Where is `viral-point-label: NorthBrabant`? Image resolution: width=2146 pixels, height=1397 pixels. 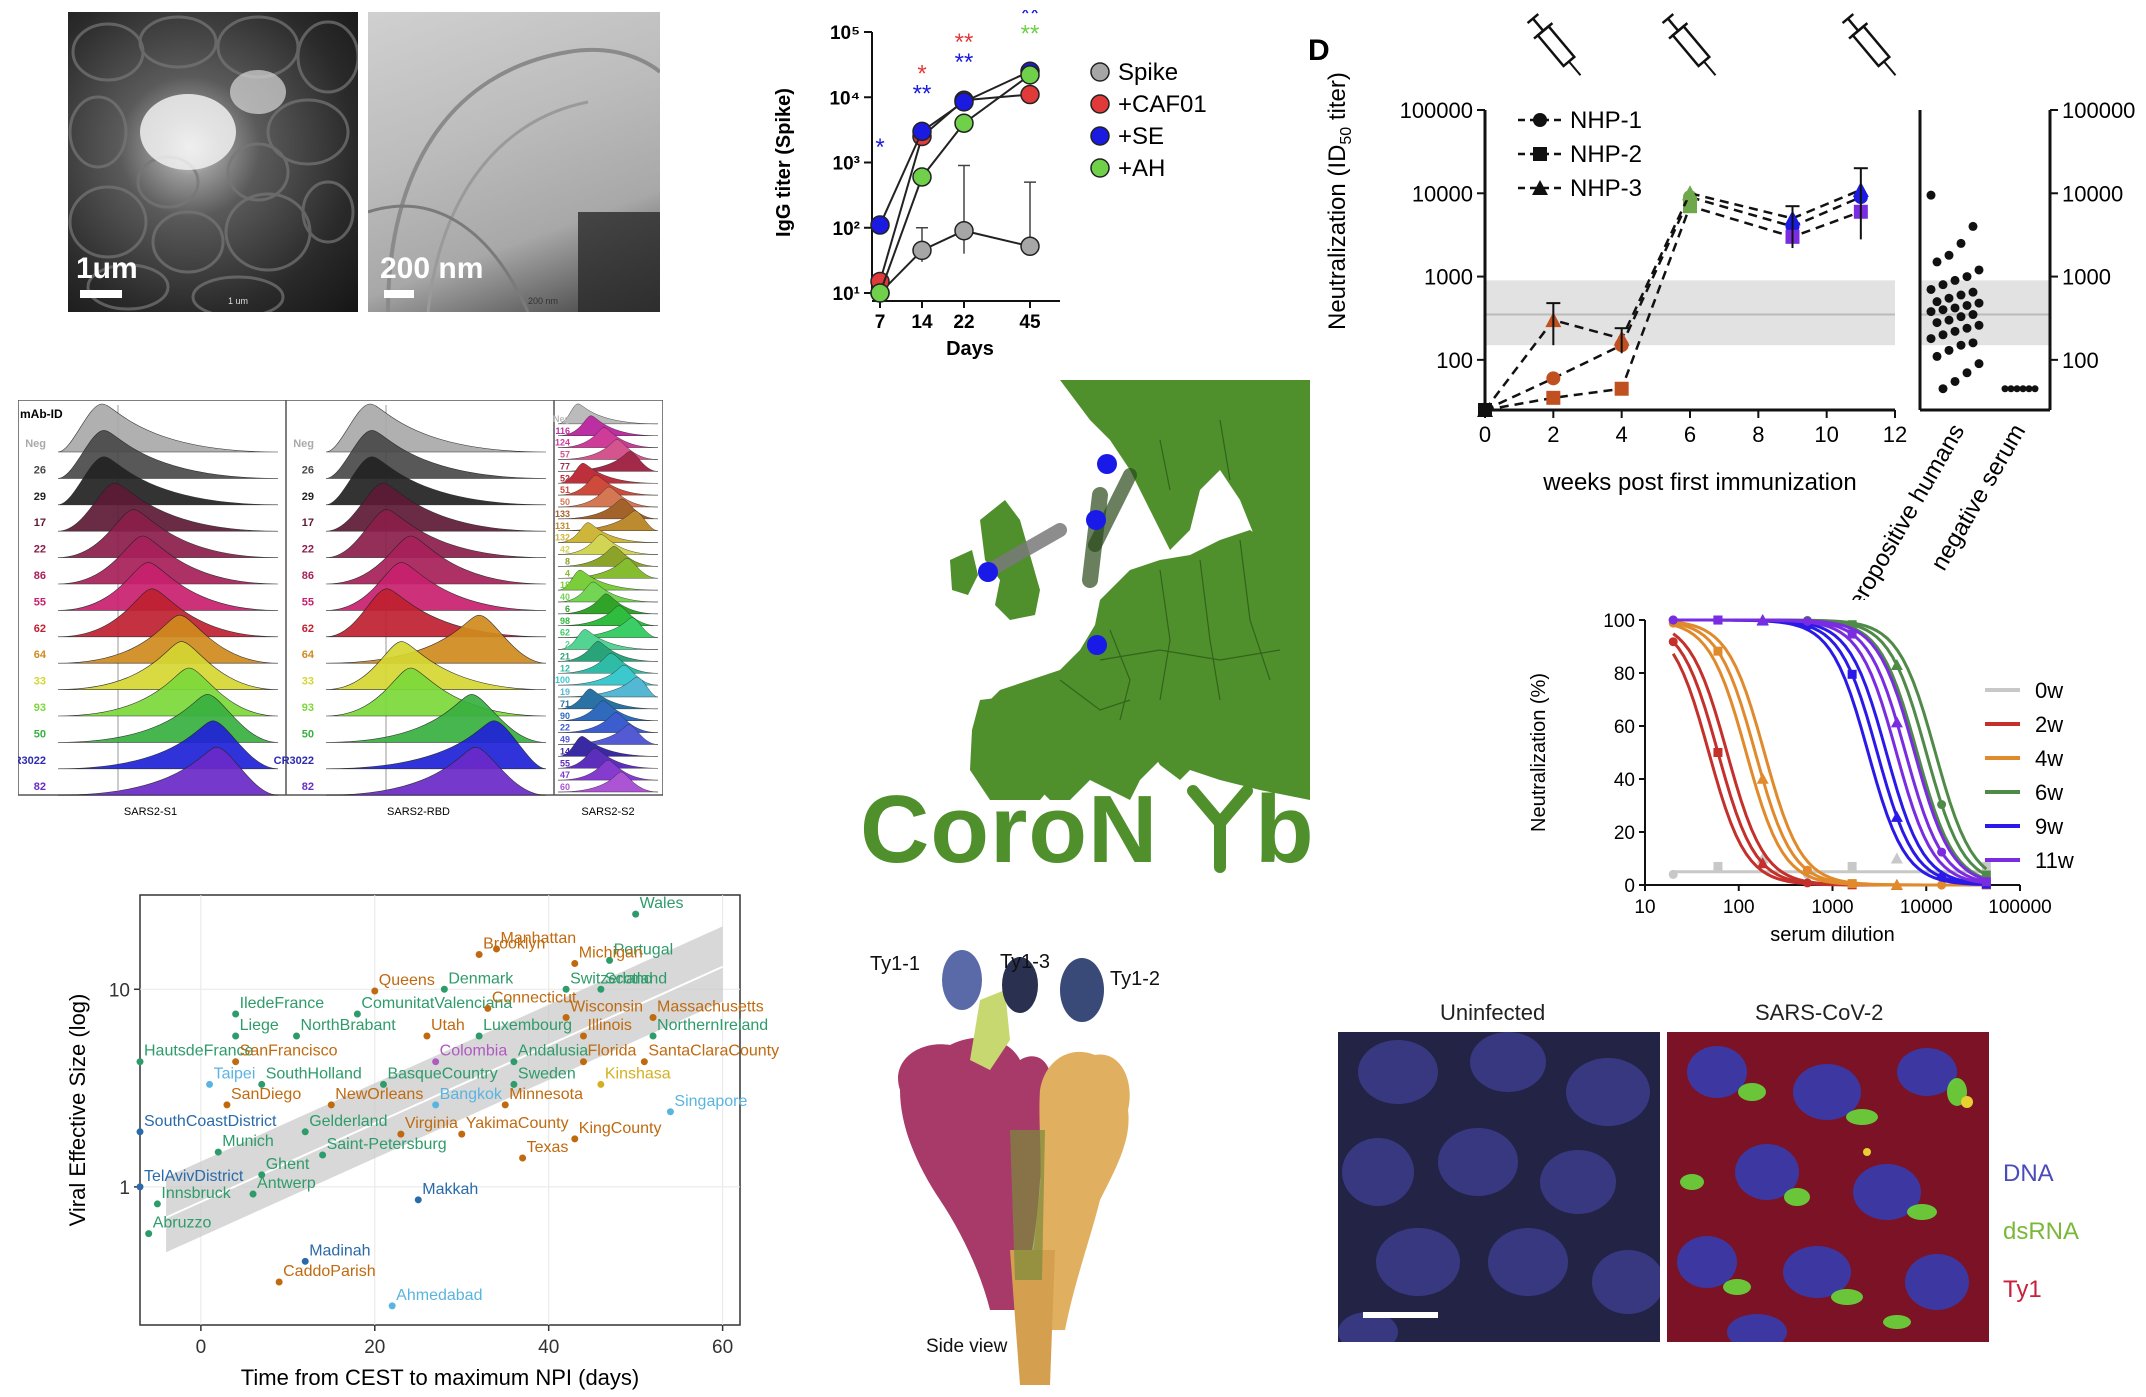 viral-point-label: NorthBrabant is located at coordinates (349, 1025).